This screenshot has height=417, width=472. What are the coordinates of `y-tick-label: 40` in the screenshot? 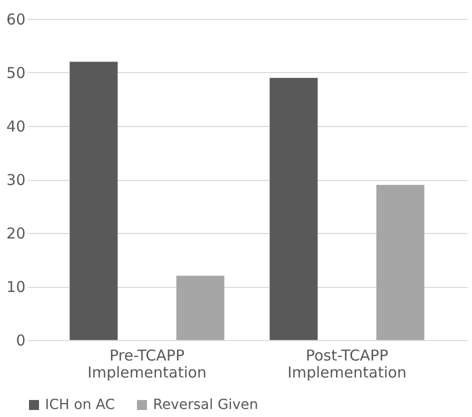 It's located at (16, 127).